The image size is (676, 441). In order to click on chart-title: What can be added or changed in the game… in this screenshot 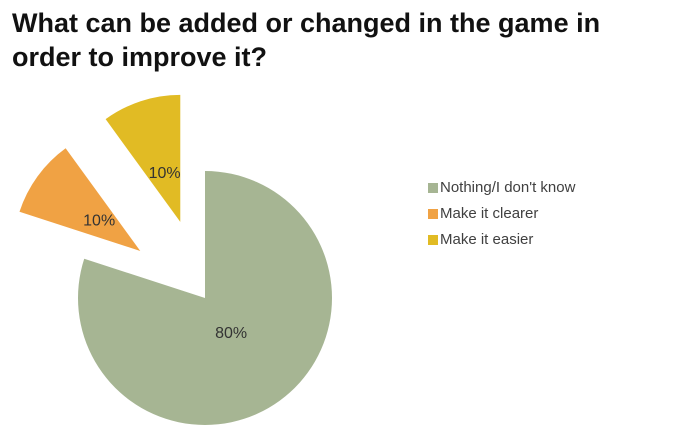, I will do `click(306, 40)`.